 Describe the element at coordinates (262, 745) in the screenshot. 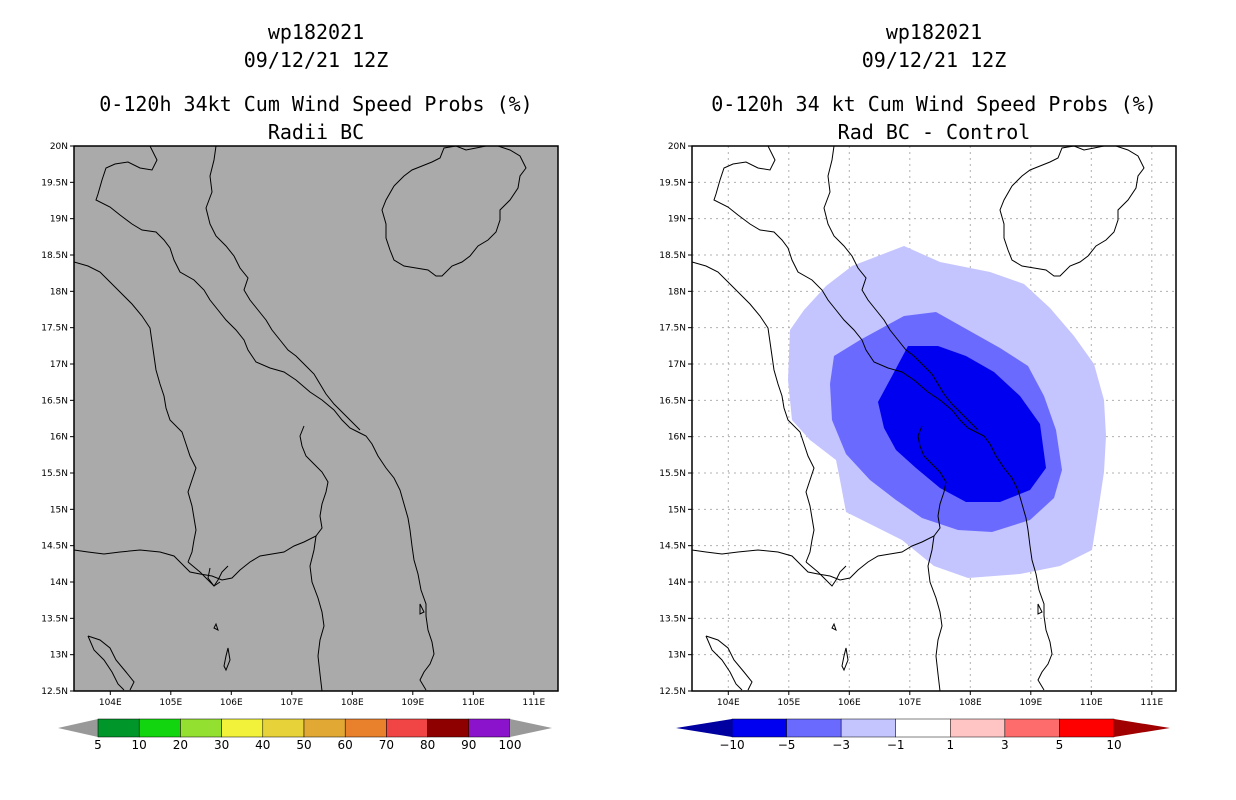

I see `colorbar-label: 40` at that location.